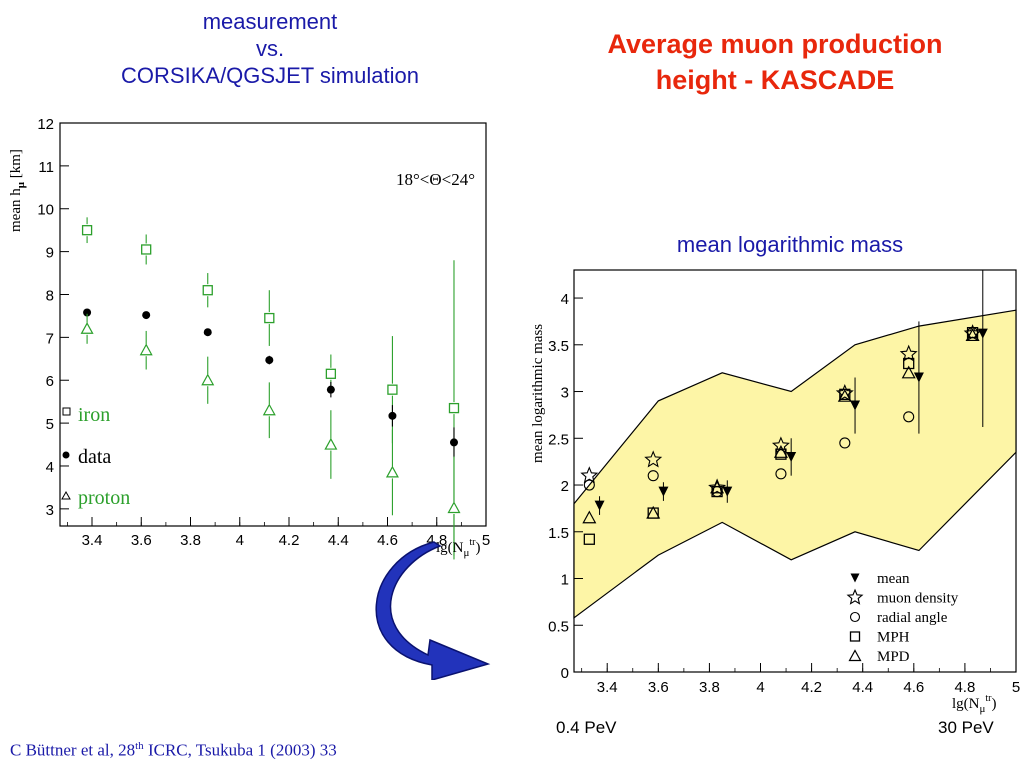 The width and height of the screenshot is (1024, 768). What do you see at coordinates (50, 381) in the screenshot?
I see `y-tick-label: 6` at bounding box center [50, 381].